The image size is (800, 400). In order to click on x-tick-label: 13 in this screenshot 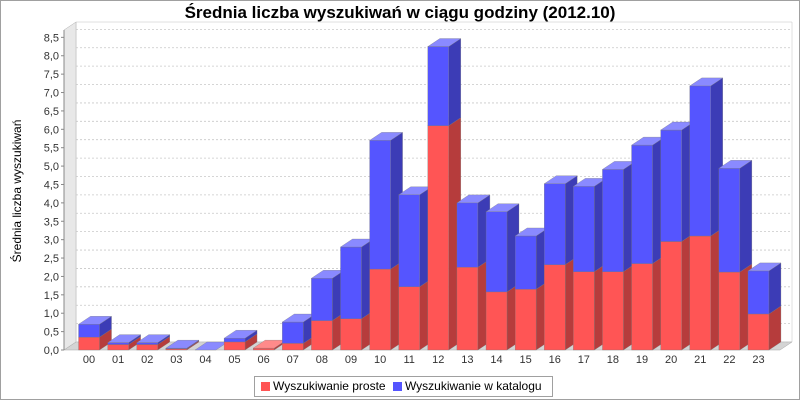, I will do `click(467, 360)`.